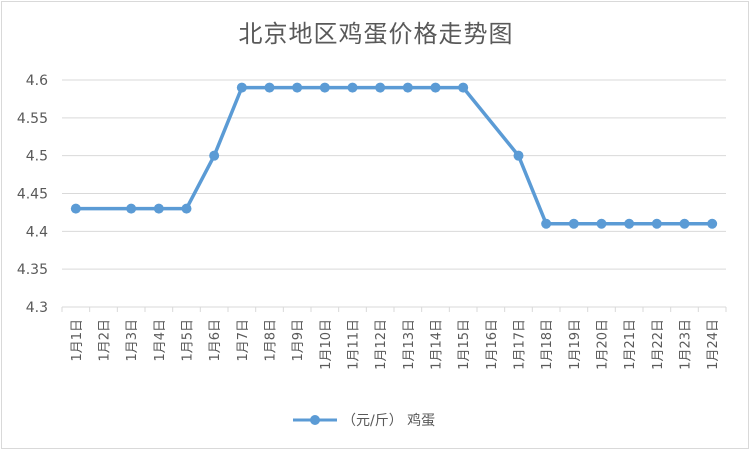 The height and width of the screenshot is (452, 752). I want to click on y-tick-label: 4.4, so click(37, 232).